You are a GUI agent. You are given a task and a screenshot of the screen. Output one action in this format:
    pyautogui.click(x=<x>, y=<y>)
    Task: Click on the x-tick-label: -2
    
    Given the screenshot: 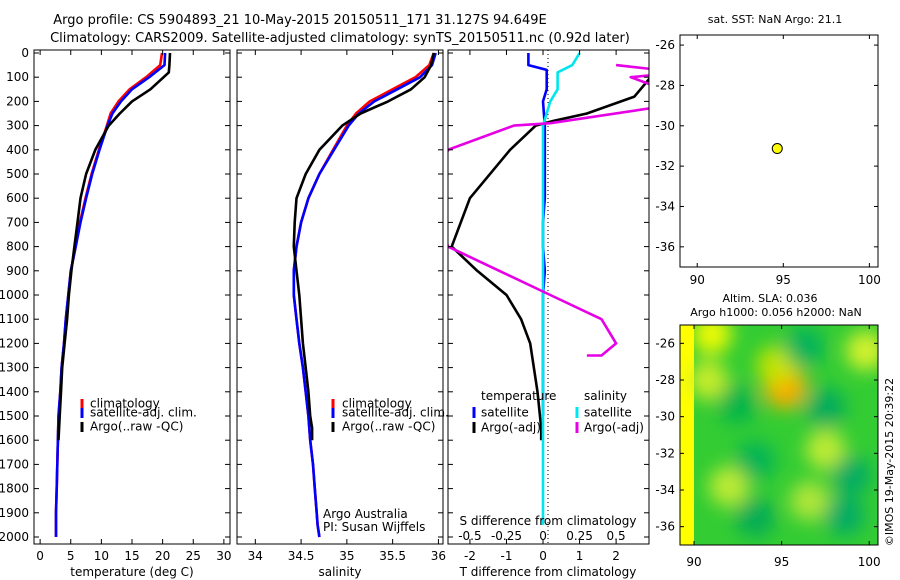 What is the action you would take?
    pyautogui.click(x=470, y=556)
    